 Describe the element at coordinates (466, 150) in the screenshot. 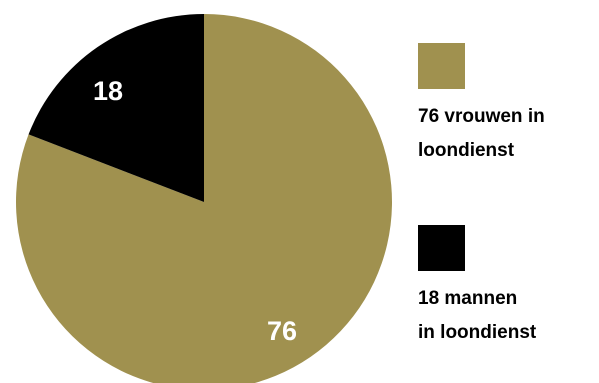

I see `legend-label-women-line-2: loondienst` at that location.